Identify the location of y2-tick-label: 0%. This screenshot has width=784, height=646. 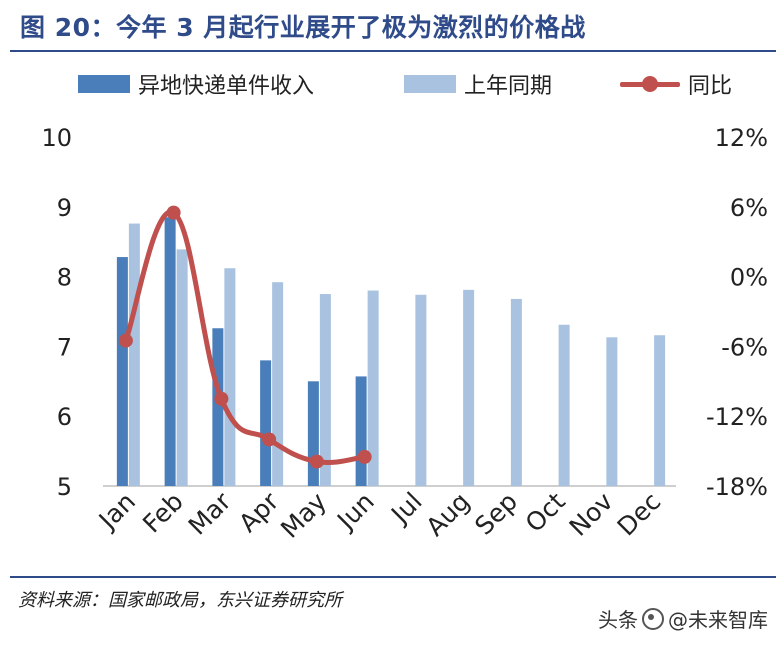
(749, 278).